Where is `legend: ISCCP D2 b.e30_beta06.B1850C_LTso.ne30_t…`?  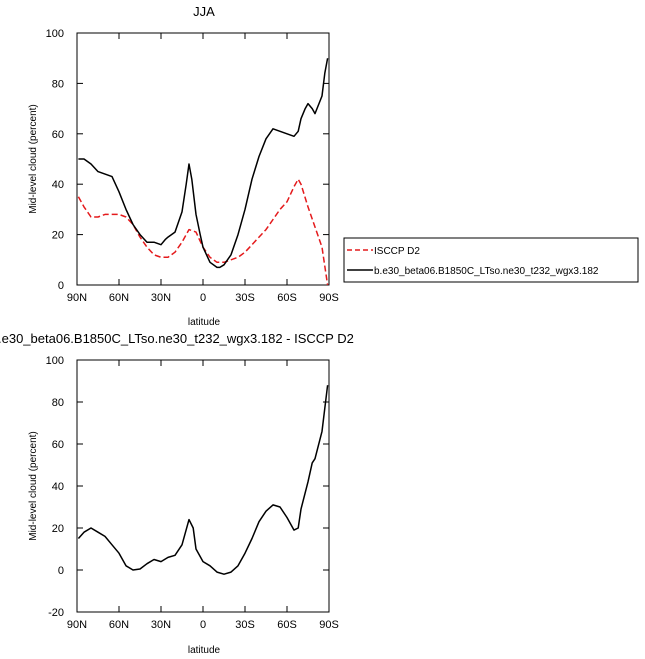 legend: ISCCP D2 b.e30_beta06.B1850C_LTso.ne30_t… is located at coordinates (491, 260).